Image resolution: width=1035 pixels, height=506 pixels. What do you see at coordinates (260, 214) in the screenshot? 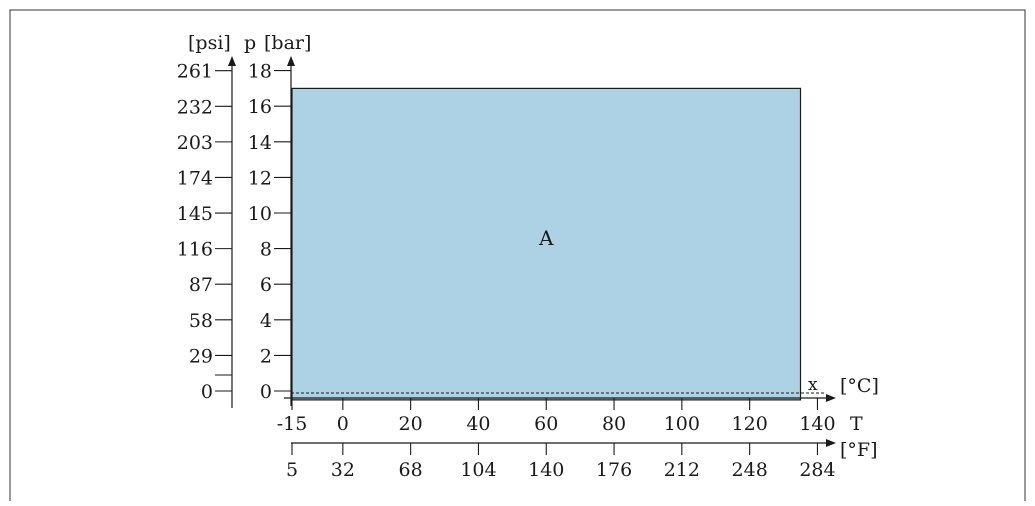
I see `bar-axis-tick-label: 10` at bounding box center [260, 214].